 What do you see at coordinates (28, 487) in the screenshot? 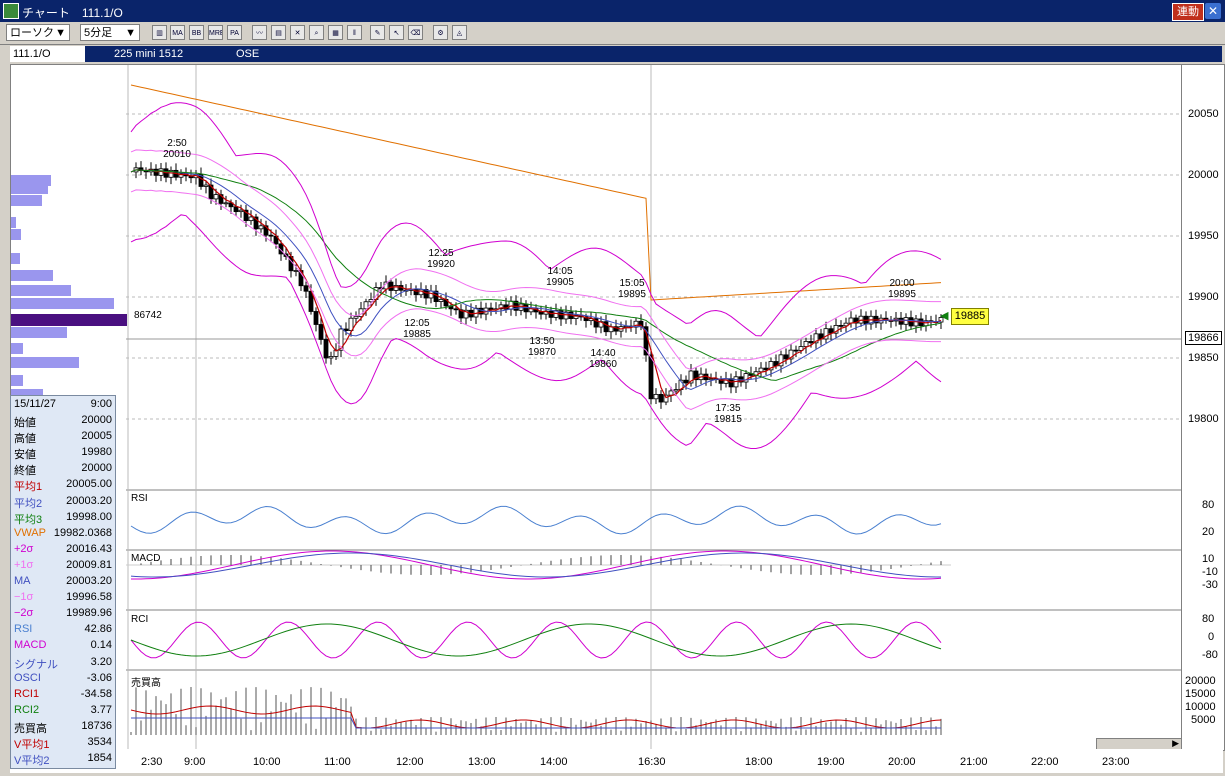
I see `info-key: 平均1` at bounding box center [28, 487].